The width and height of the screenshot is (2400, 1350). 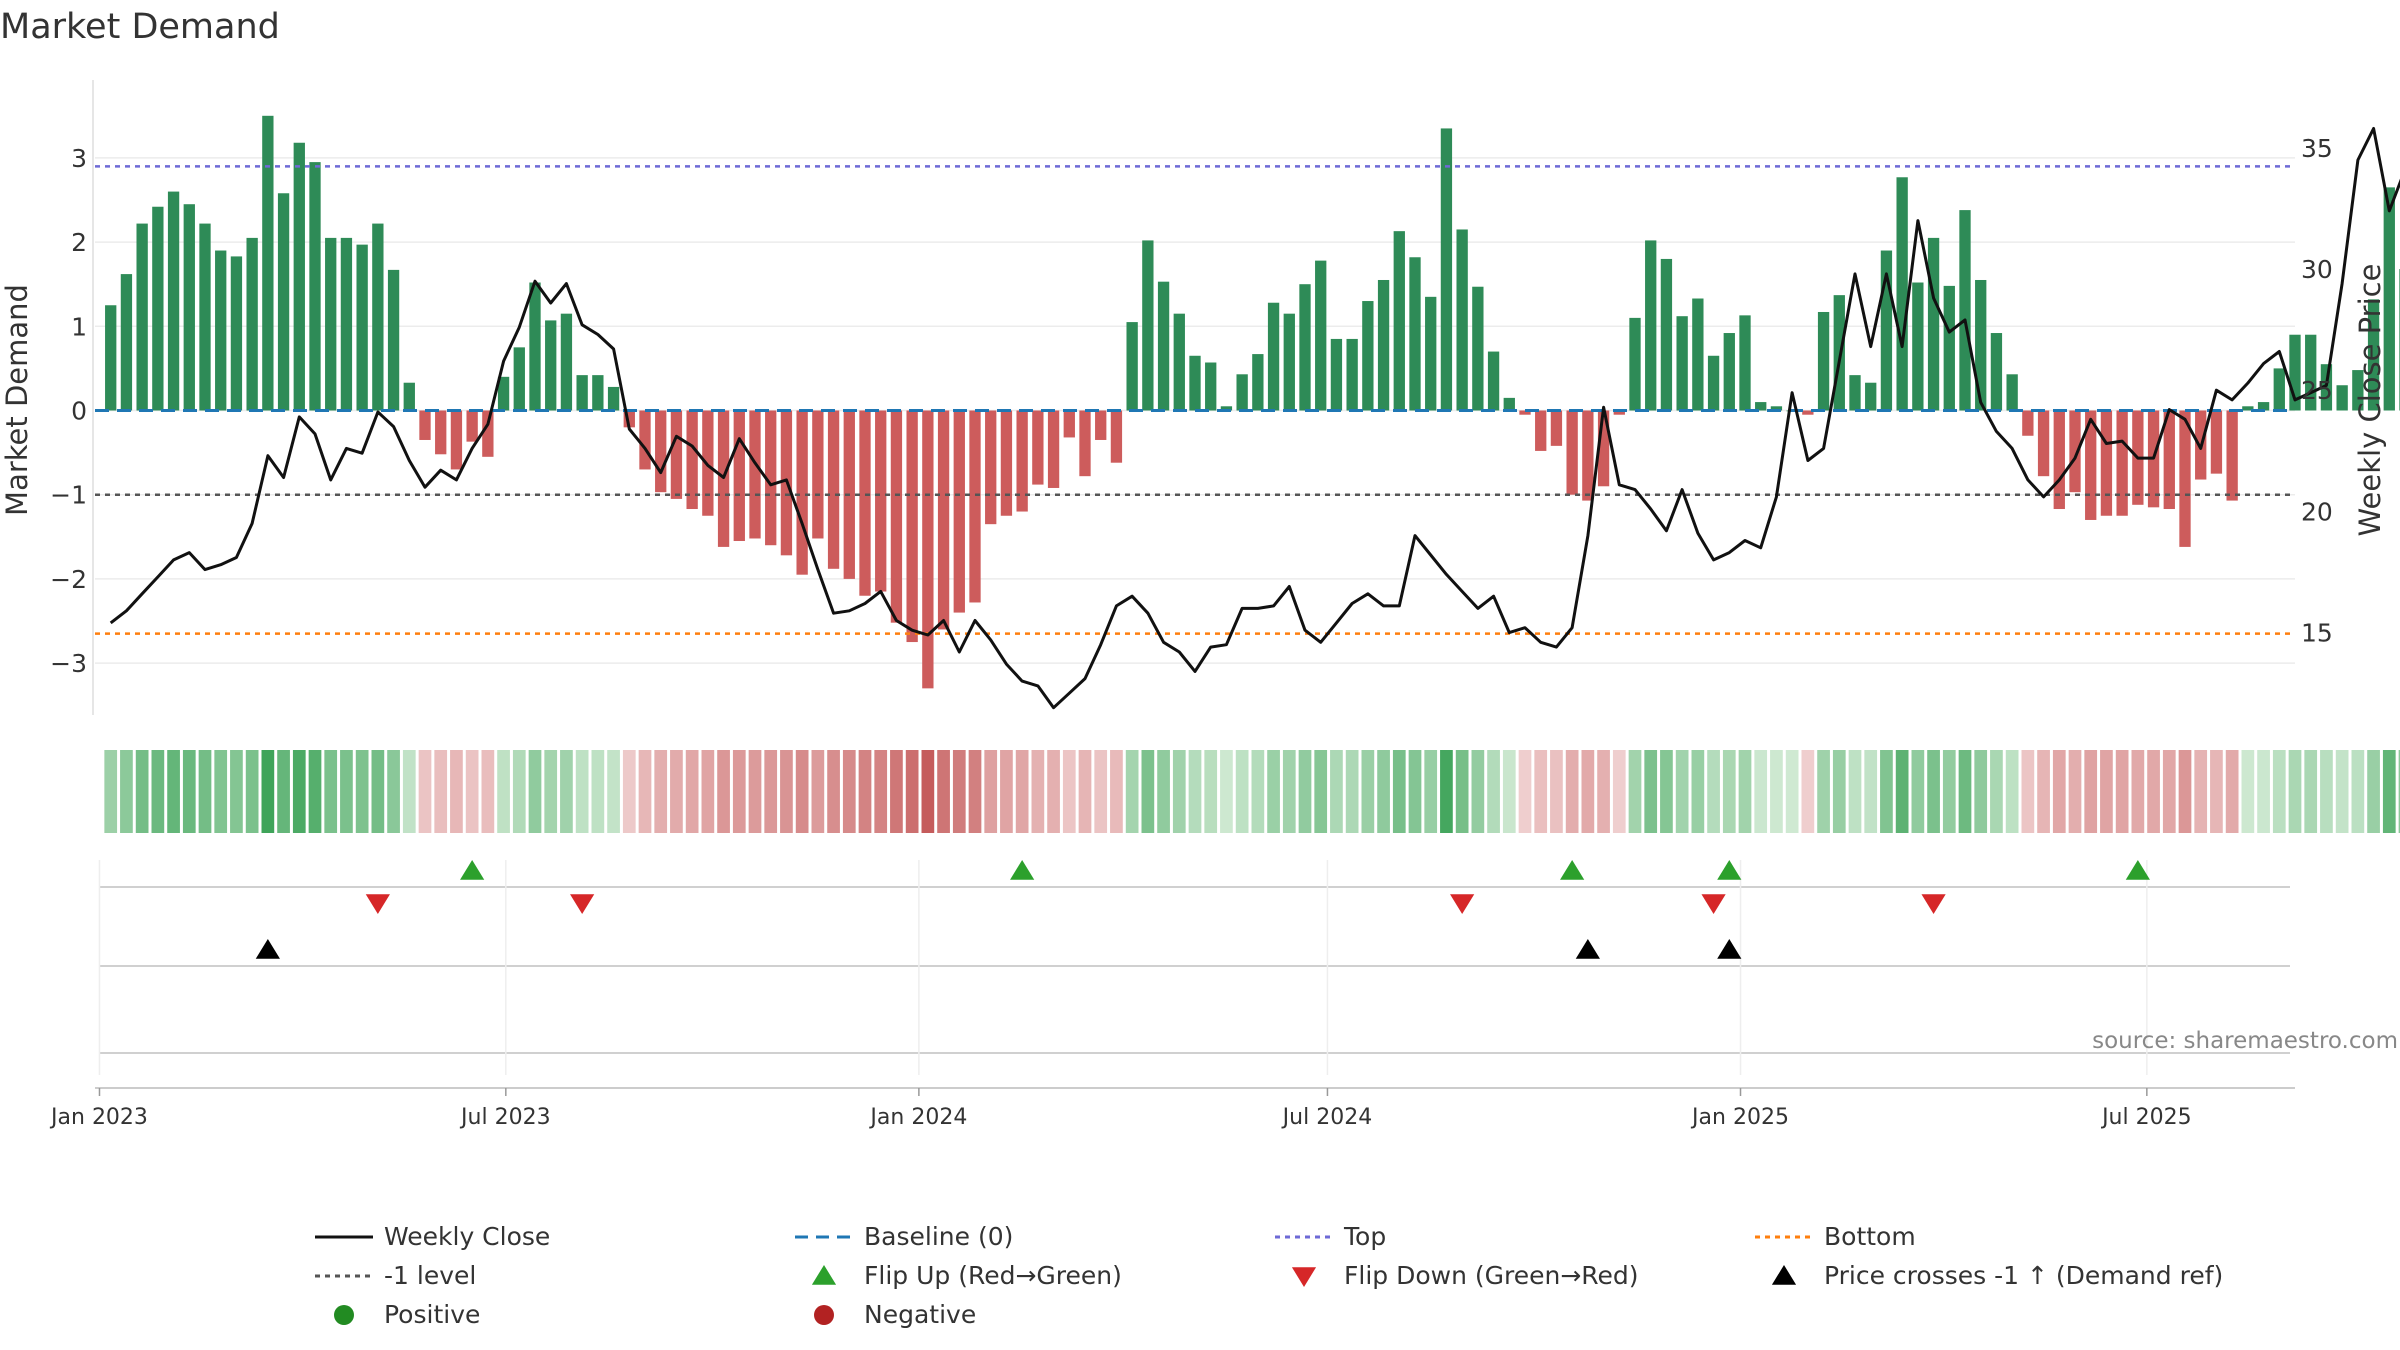 I want to click on legend-item: Flip Up (Red→Green), so click(x=966, y=1275).